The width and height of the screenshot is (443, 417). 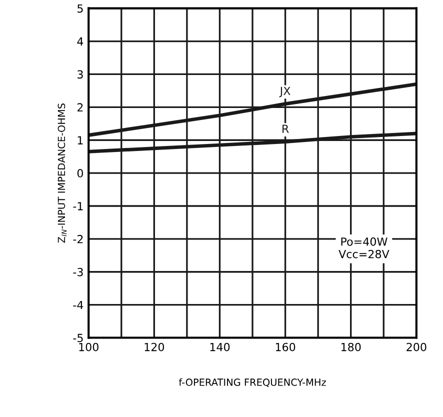 I want to click on y-tick-label: 0, so click(x=80, y=173).